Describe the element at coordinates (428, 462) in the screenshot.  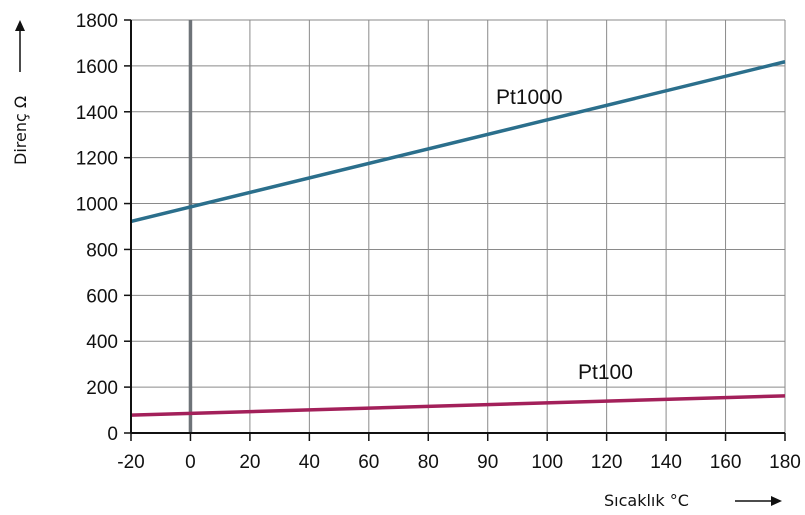
I see `x-tick-label: 80` at that location.